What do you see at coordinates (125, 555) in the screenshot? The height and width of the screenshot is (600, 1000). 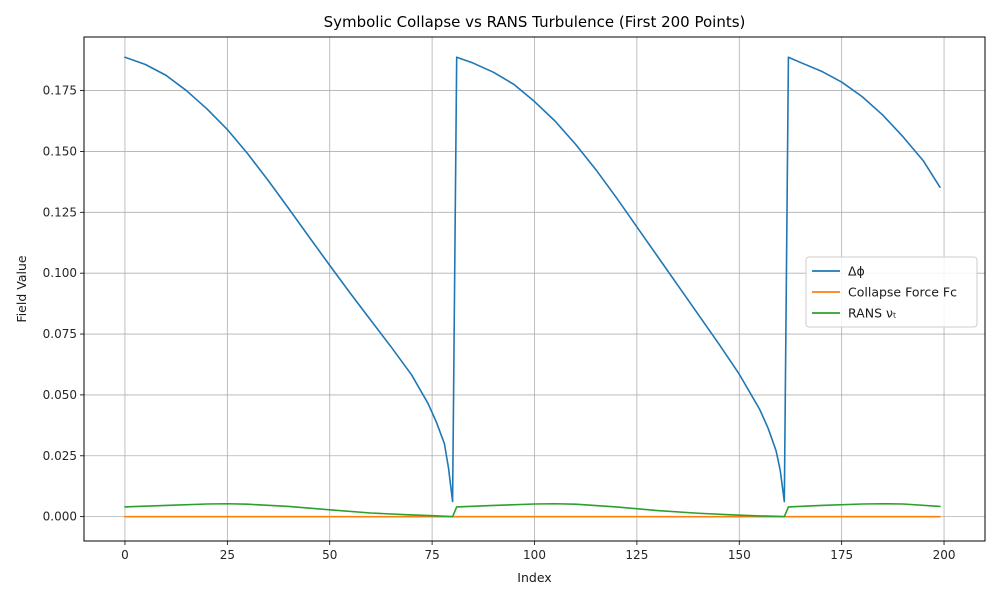 I see `x-tick-label: 0` at bounding box center [125, 555].